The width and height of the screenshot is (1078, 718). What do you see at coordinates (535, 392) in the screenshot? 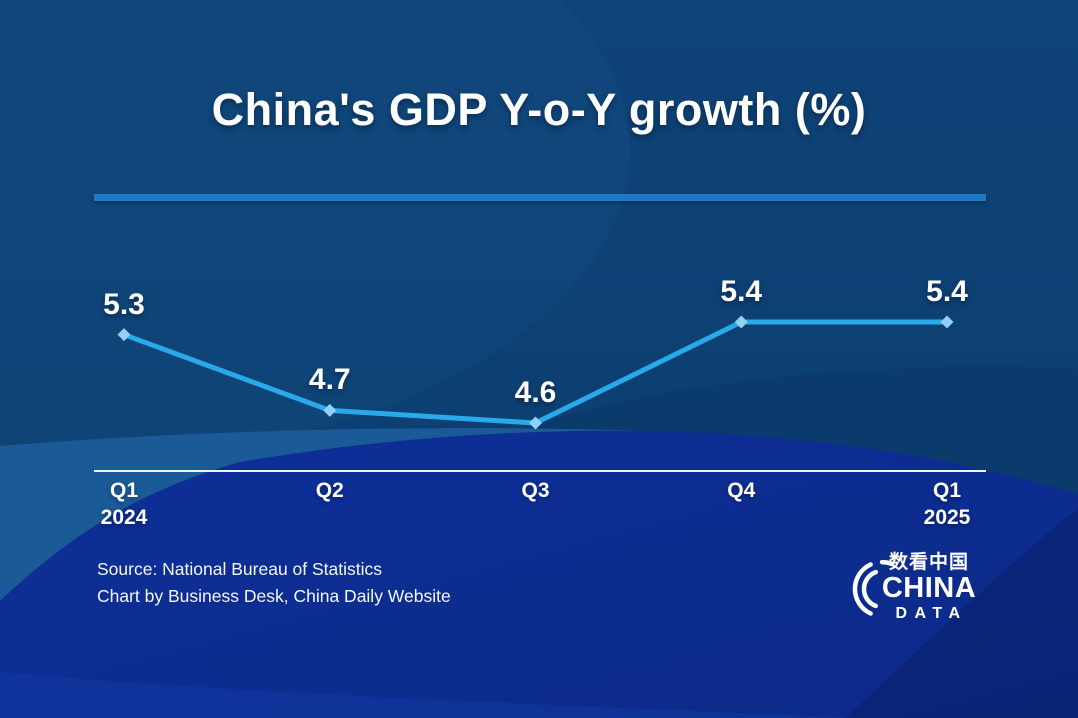
I see `value-label: 4.6` at bounding box center [535, 392].